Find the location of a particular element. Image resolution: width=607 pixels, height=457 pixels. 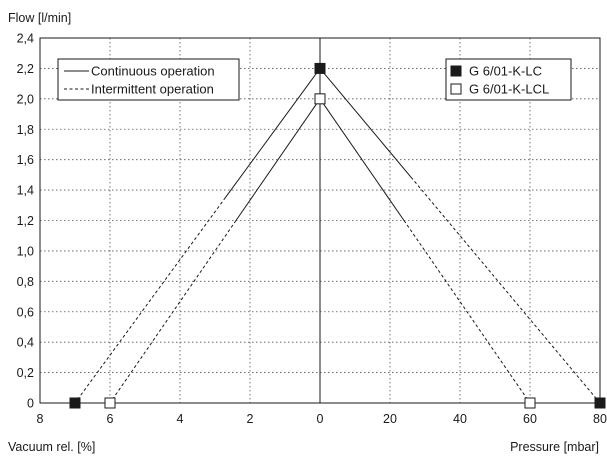

x-tick-label: 0 is located at coordinates (320, 419).